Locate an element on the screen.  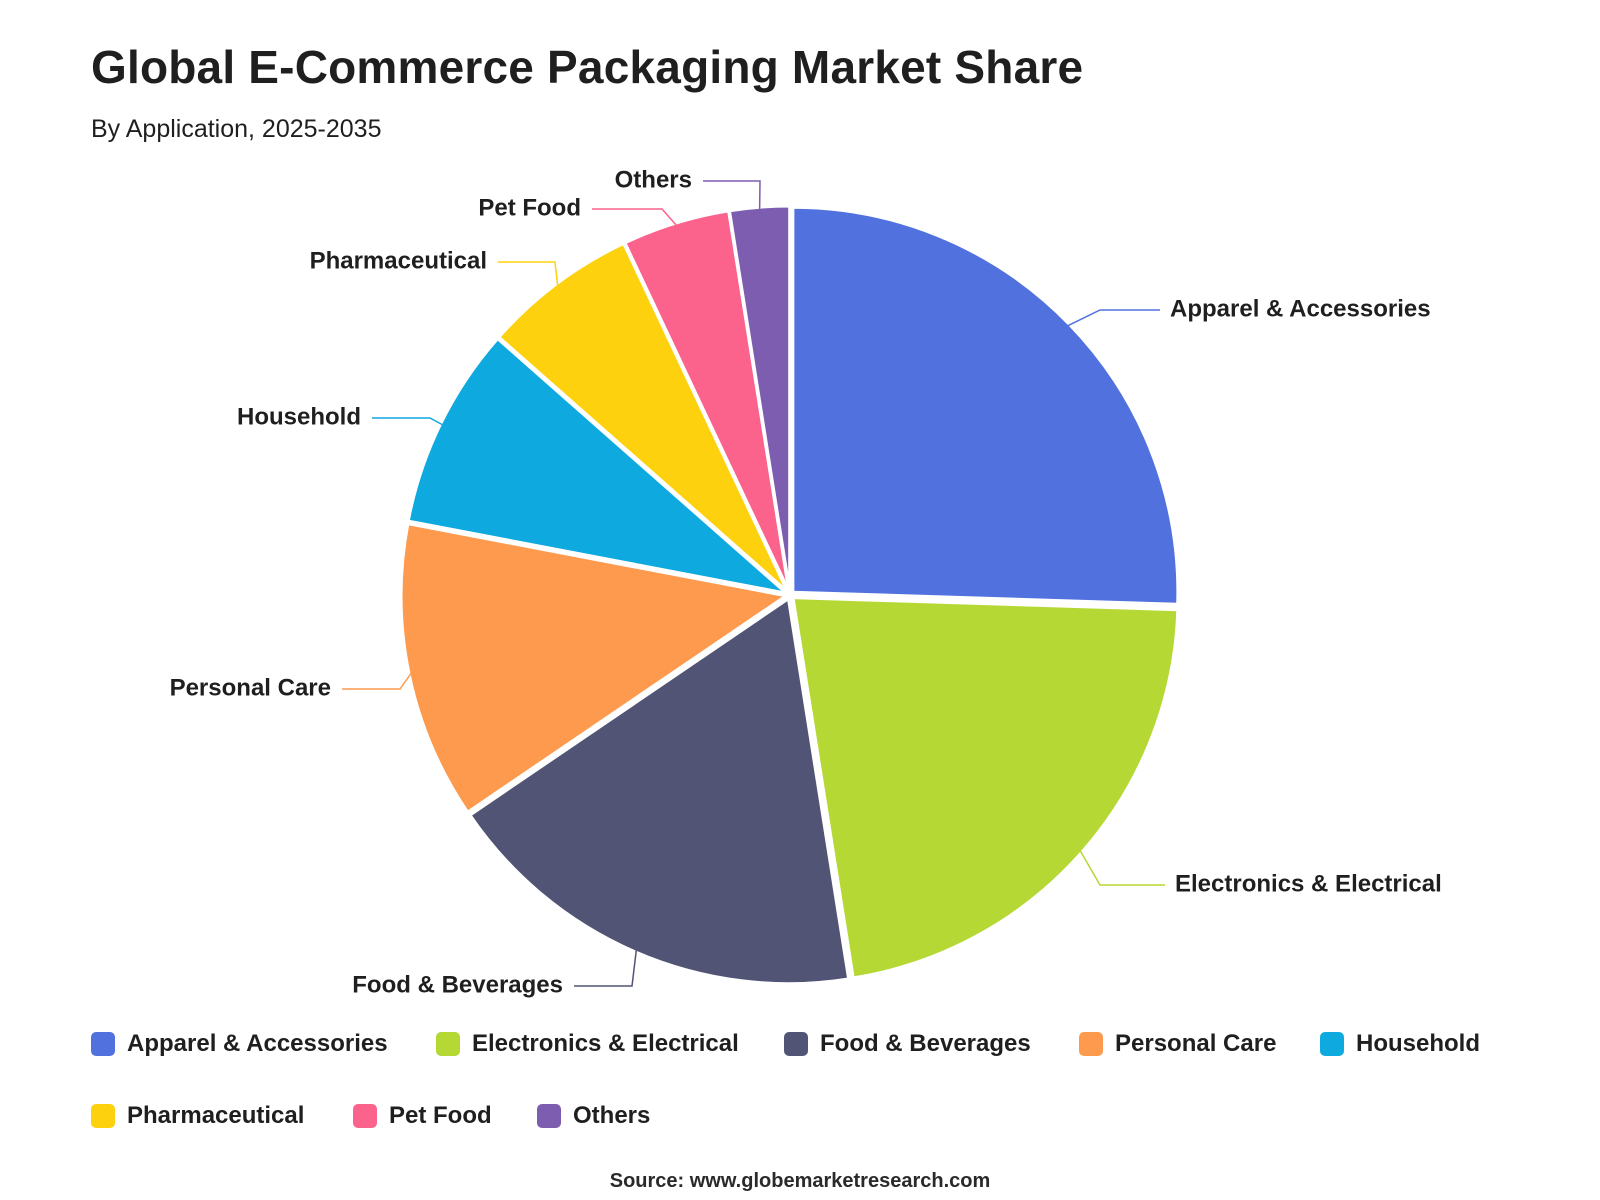
slice-label-apparel-and-accessories: Apparel & Accessories is located at coordinates (1300, 308).